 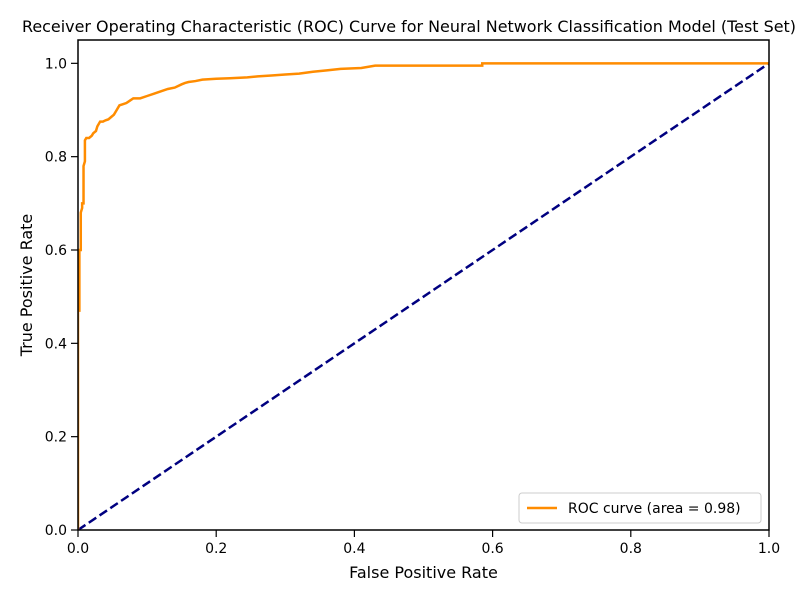 What do you see at coordinates (769, 549) in the screenshot?
I see `x-tick-label: 1.0` at bounding box center [769, 549].